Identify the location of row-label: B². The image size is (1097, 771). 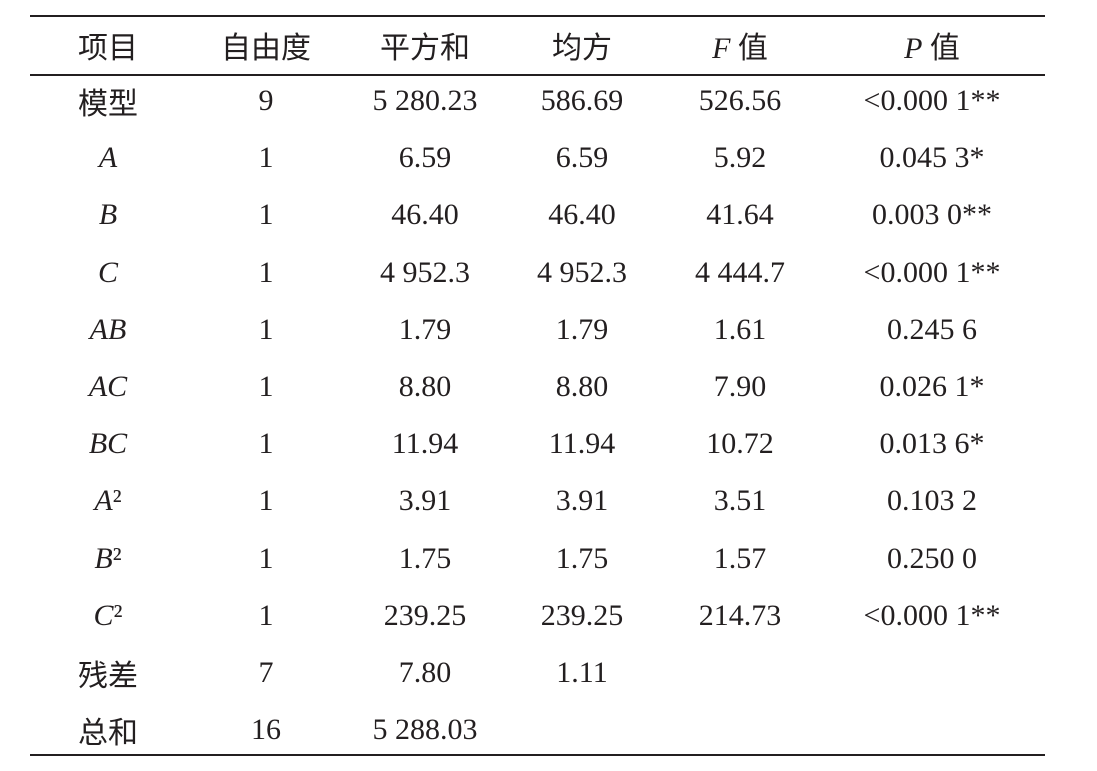
(108, 558).